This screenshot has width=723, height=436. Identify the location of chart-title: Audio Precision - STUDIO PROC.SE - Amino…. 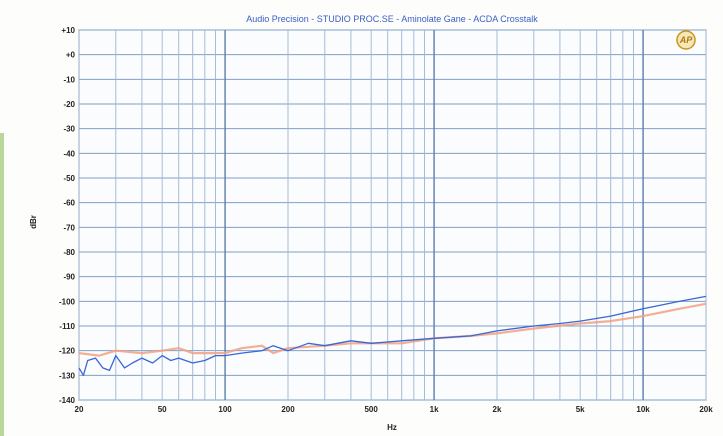
(392, 19).